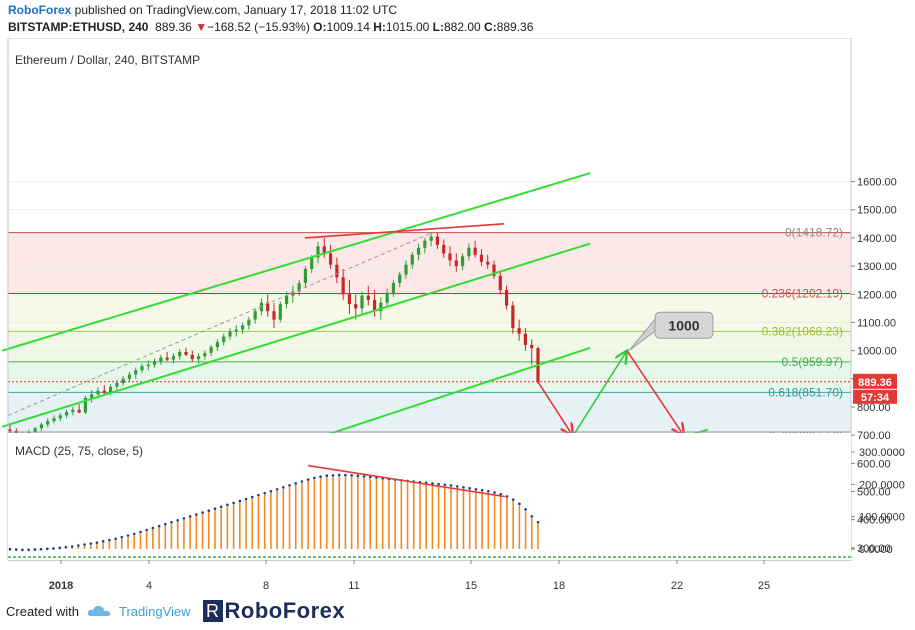  I want to click on time-tick-label: 18, so click(559, 586).